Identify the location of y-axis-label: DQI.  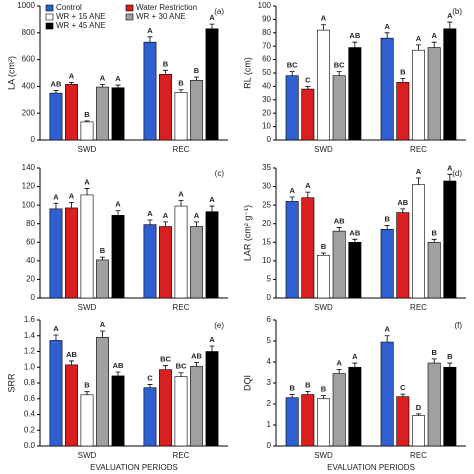
(247, 383).